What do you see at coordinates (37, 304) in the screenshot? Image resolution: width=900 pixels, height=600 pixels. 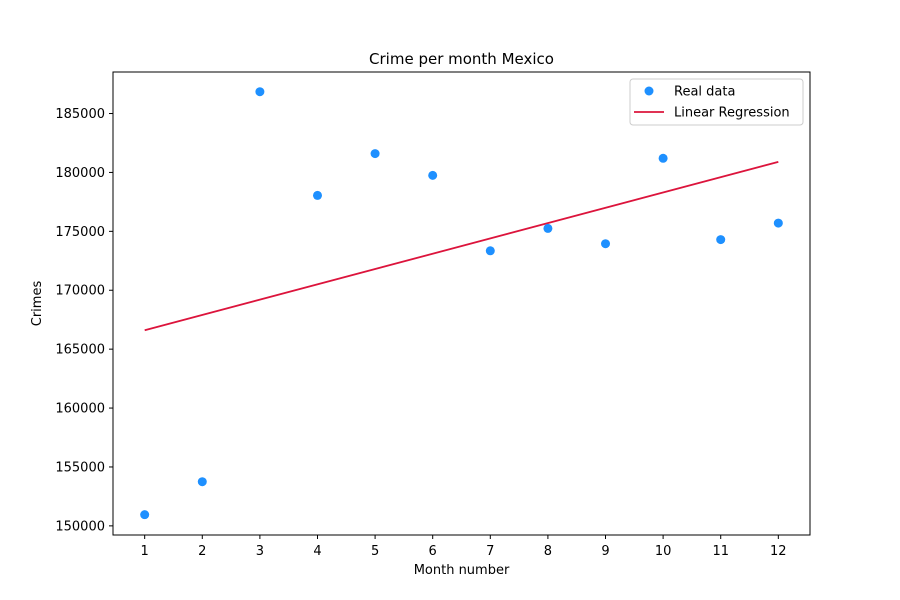 I see `y-axis-label: Crimes` at bounding box center [37, 304].